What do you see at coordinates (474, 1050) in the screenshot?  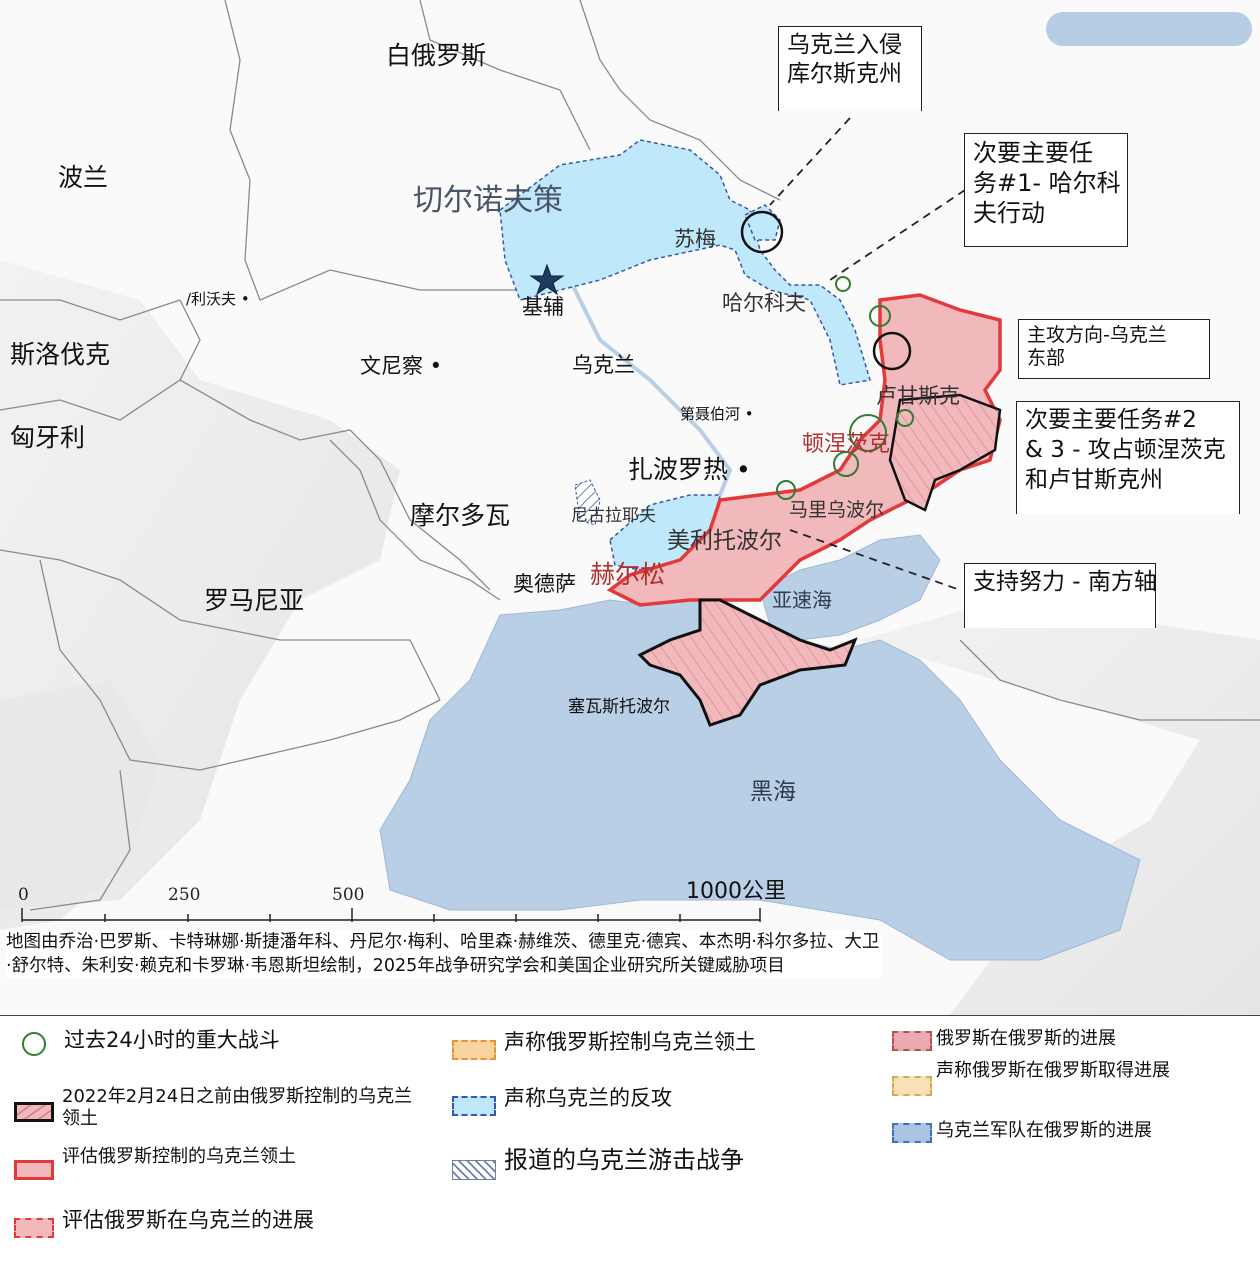 I see `claimed-control-swatch` at bounding box center [474, 1050].